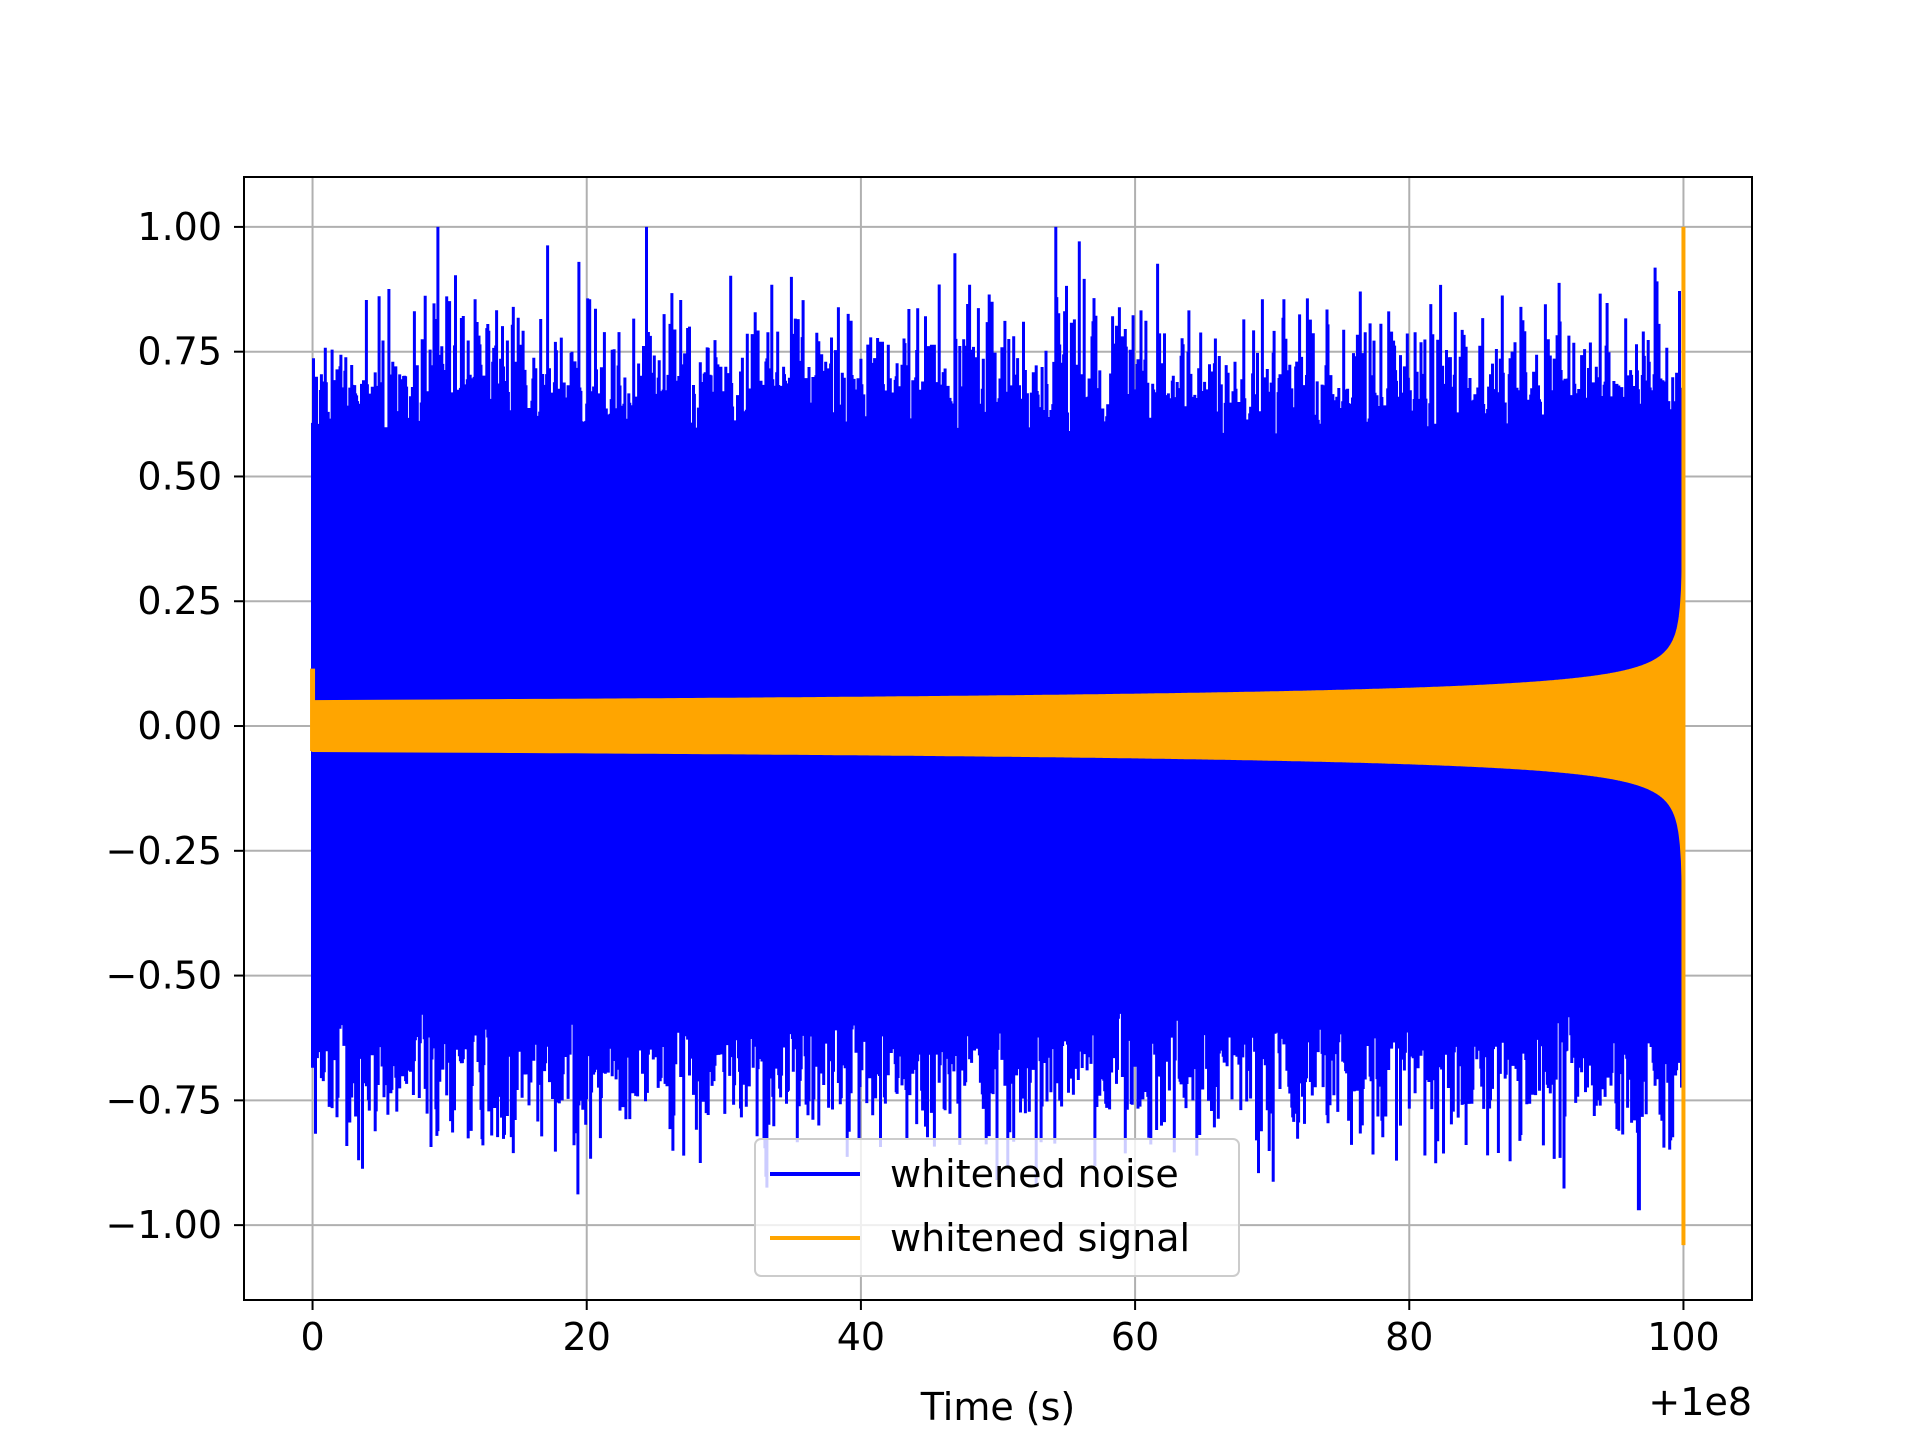 The height and width of the screenshot is (1440, 1920). What do you see at coordinates (1040, 1238) in the screenshot?
I see `legend-label-signal: whitened signal` at bounding box center [1040, 1238].